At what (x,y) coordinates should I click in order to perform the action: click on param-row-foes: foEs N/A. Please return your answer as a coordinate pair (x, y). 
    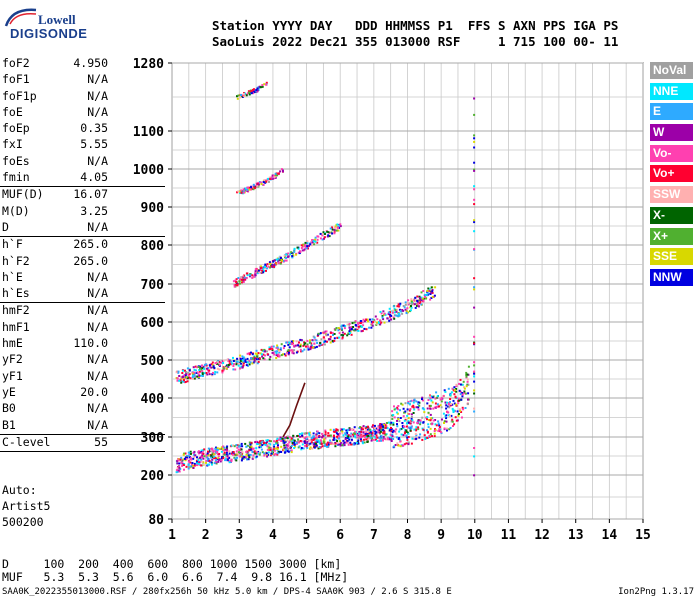
    Looking at the image, I should click on (82, 162).